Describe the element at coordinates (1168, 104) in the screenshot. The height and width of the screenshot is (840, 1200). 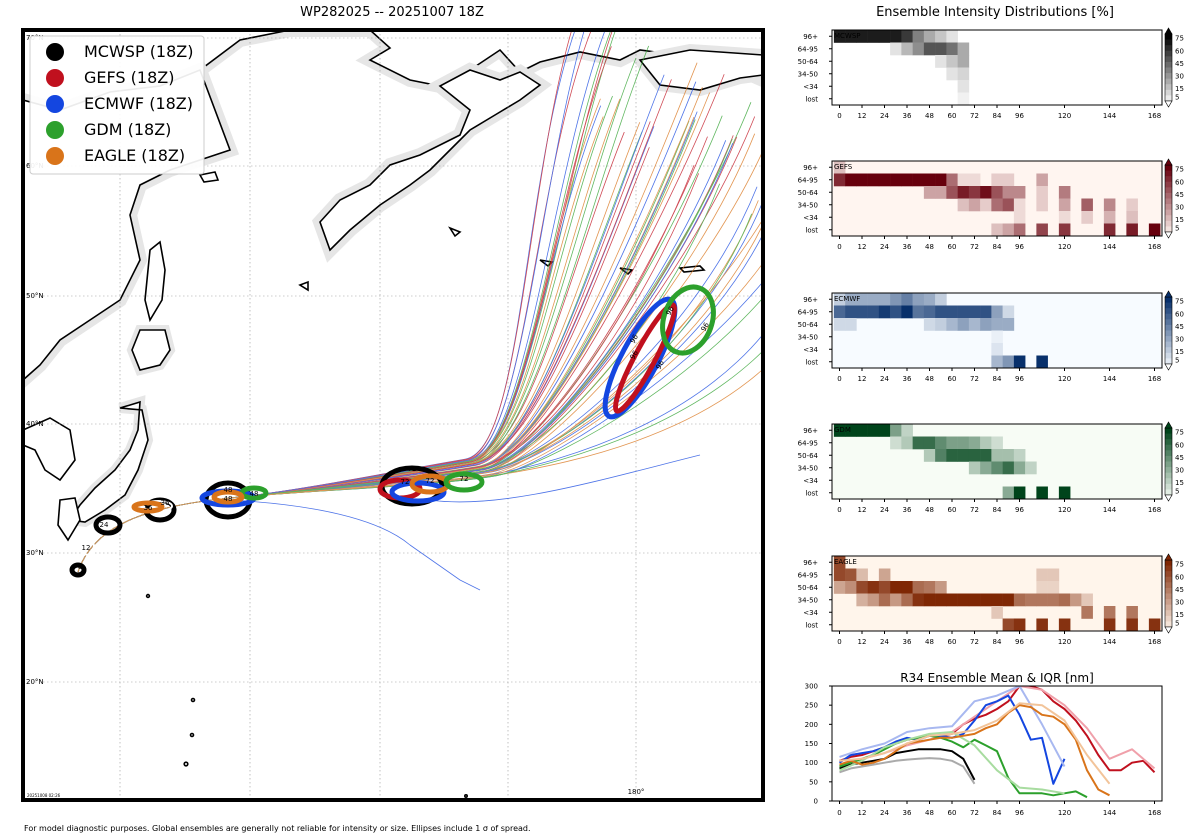
I see `colorbar-arrow` at that location.